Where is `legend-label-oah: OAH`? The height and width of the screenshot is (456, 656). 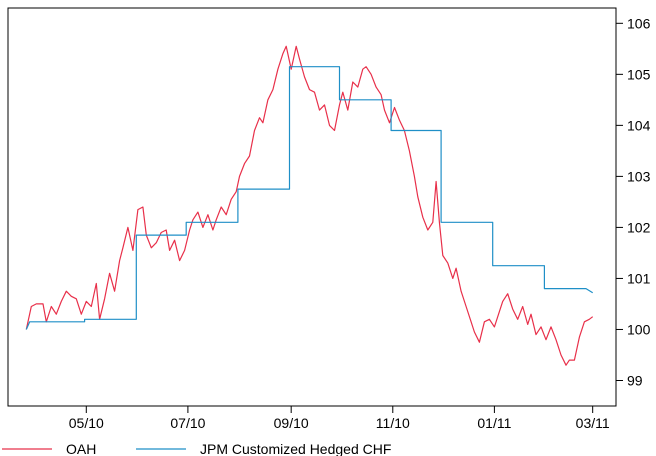
legend-label-oah: OAH is located at coordinates (81, 448).